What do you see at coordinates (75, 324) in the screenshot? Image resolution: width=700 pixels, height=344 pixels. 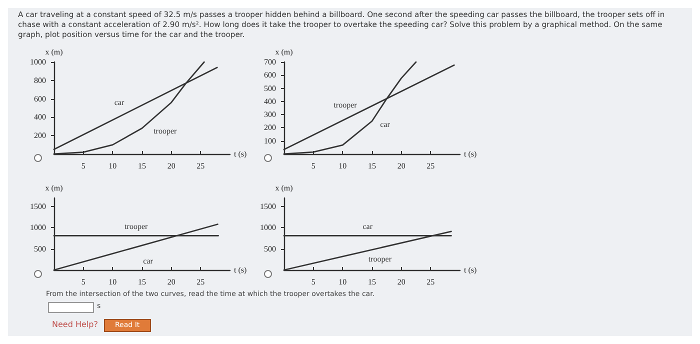 I see `text: Need Help?` at bounding box center [75, 324].